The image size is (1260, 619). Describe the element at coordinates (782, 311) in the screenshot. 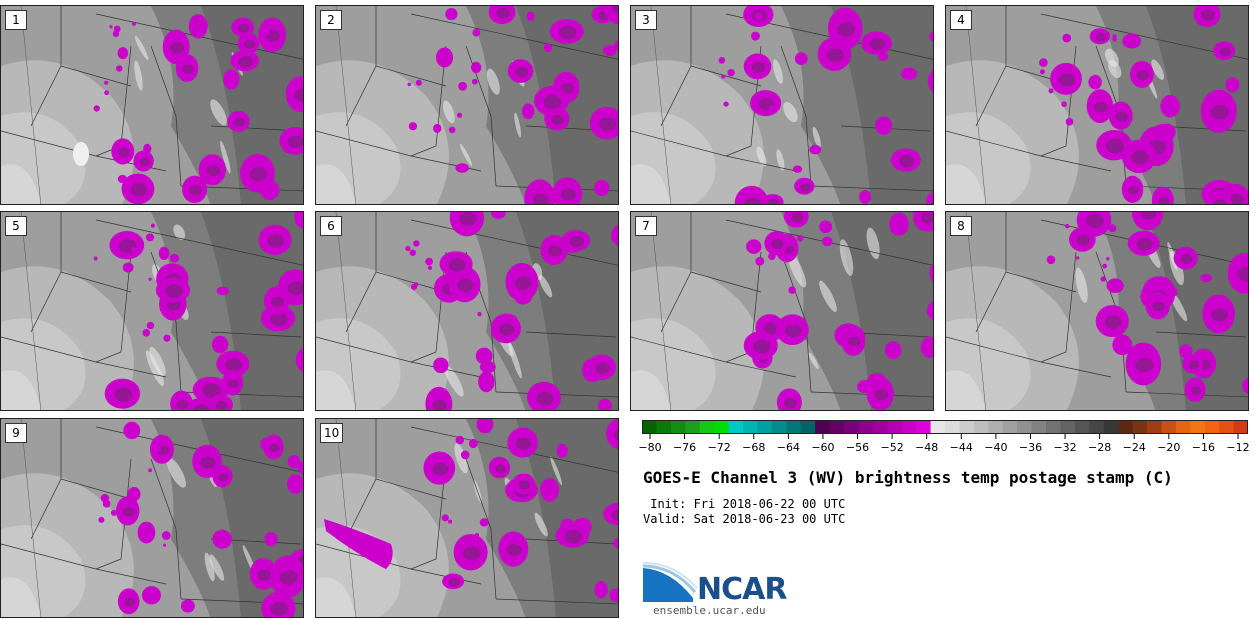

I see `panel-7: 7` at that location.